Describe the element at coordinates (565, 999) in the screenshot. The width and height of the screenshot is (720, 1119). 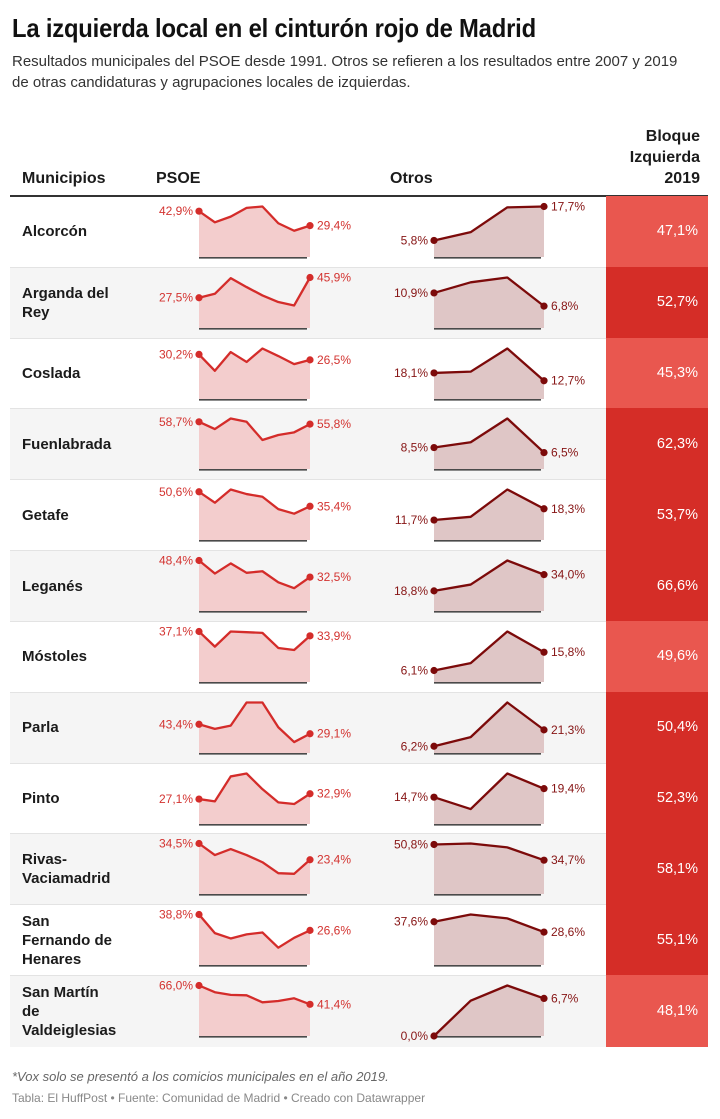
I see `otros-end-label: 6,7%` at that location.